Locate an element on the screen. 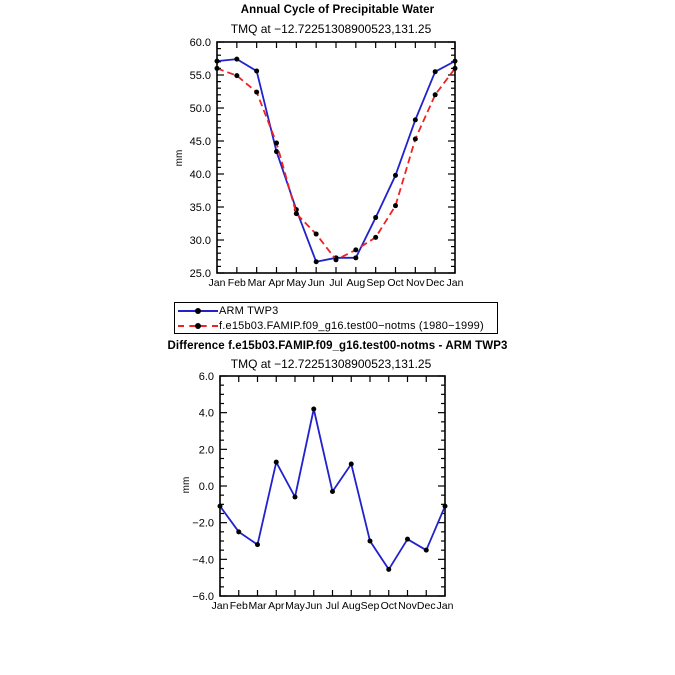  legend-line-sample-blue is located at coordinates (198, 311).